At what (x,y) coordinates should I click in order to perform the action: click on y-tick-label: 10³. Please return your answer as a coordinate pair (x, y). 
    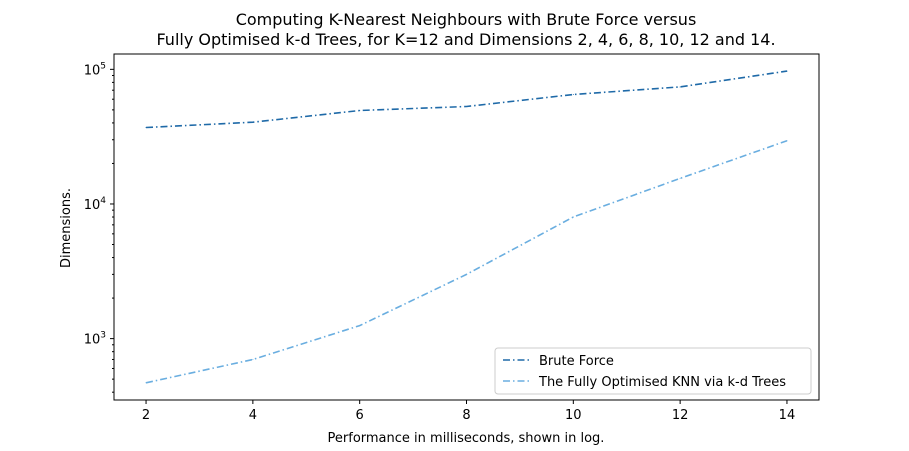
    Looking at the image, I should click on (95, 339).